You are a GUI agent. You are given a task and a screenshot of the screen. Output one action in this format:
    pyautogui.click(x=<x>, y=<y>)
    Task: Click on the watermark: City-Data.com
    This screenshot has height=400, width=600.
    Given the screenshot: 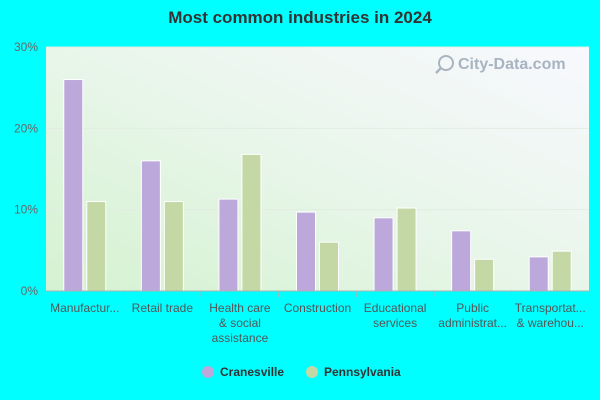 What is the action you would take?
    pyautogui.click(x=500, y=64)
    